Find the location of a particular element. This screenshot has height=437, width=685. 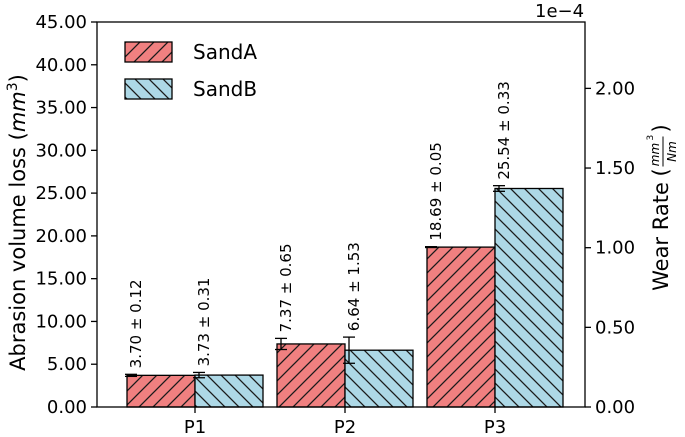

legend-label-sandb: SandB is located at coordinates (225, 89).